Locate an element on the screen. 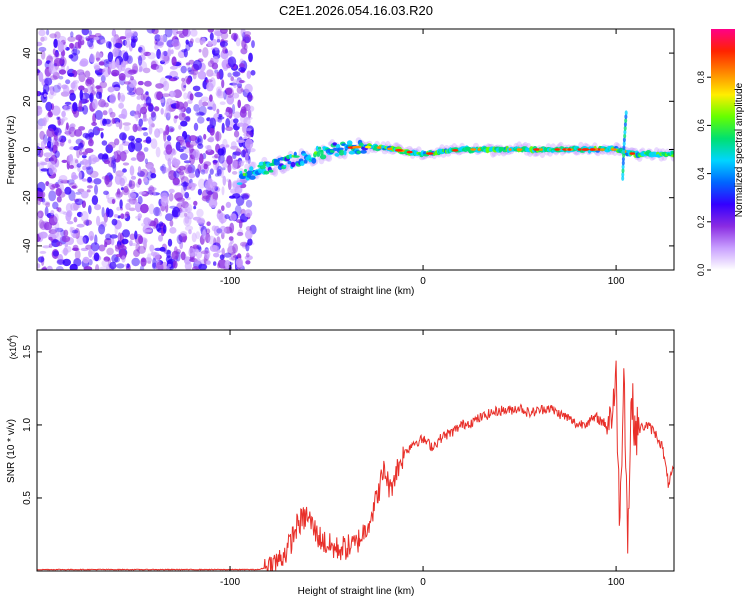  spectrogram-x-tick-label: 100 is located at coordinates (616, 281).